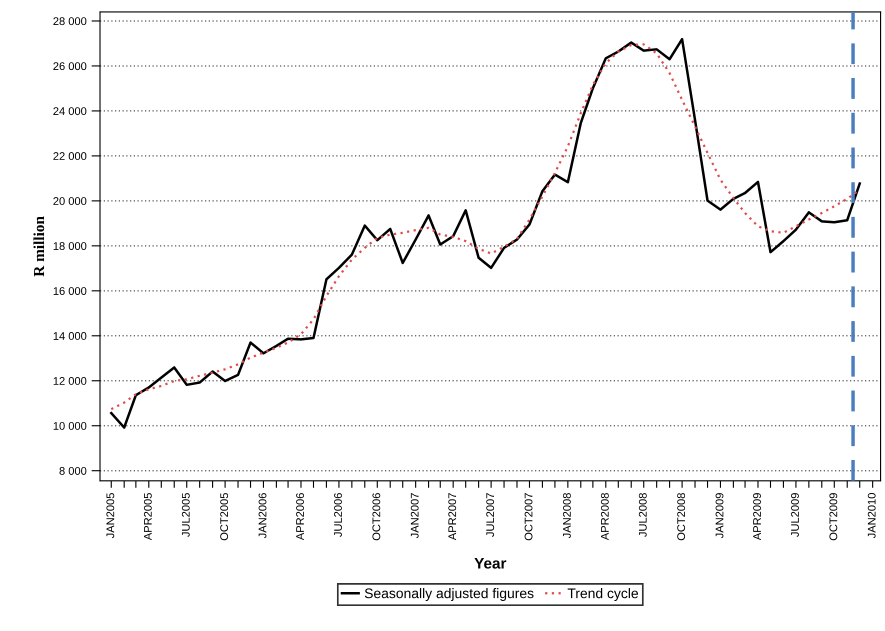 This screenshot has height=631, width=885. Describe the element at coordinates (110, 515) in the screenshot. I see `x-tick-label: JAN2005` at that location.